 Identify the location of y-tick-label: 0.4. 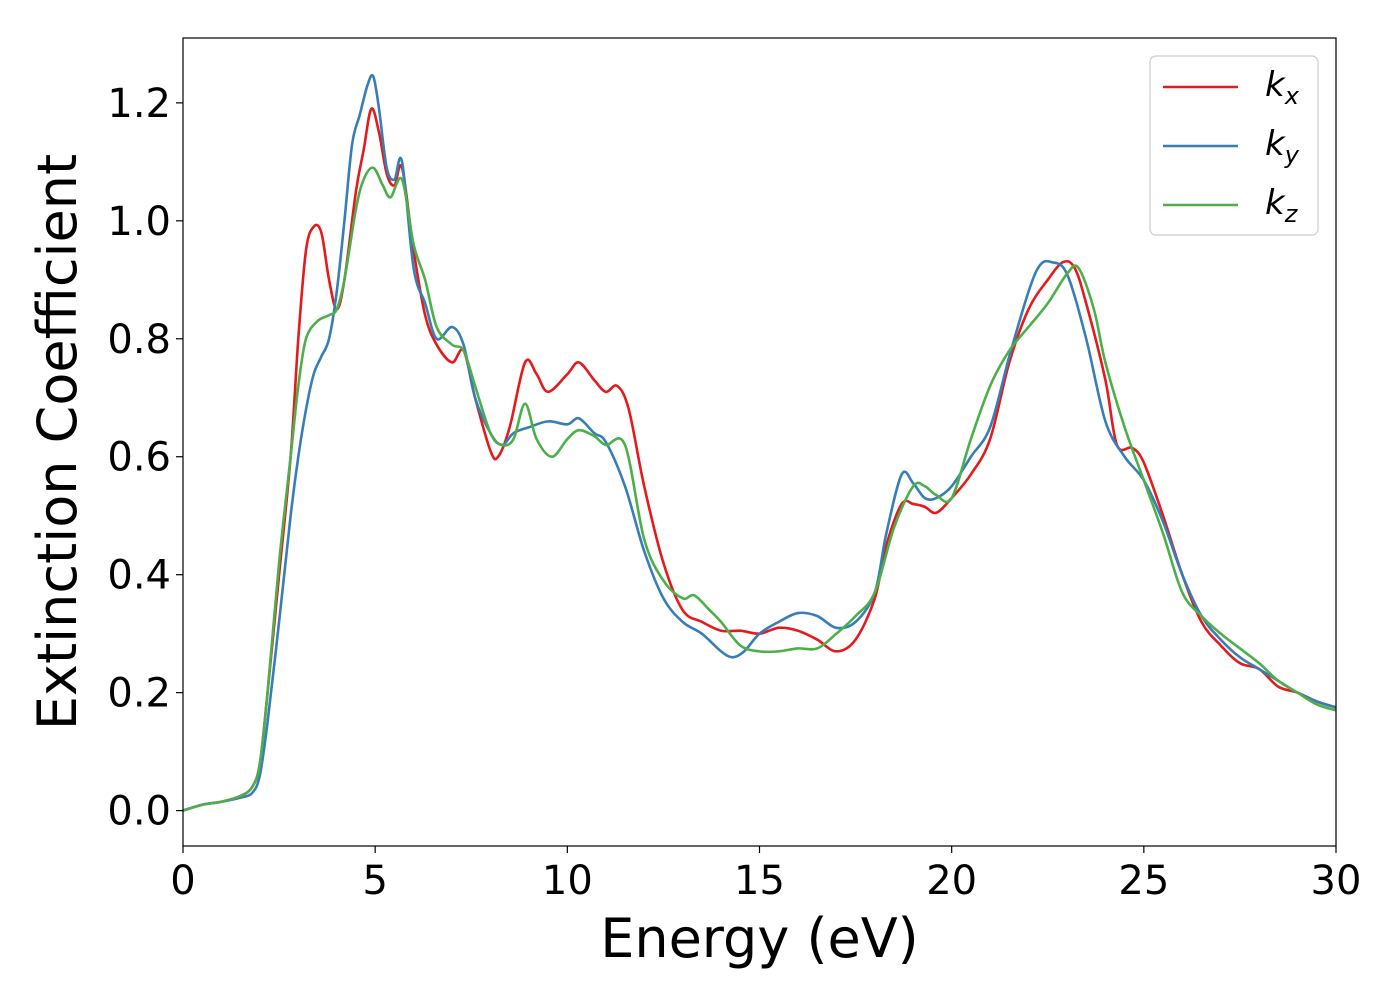
(139, 576).